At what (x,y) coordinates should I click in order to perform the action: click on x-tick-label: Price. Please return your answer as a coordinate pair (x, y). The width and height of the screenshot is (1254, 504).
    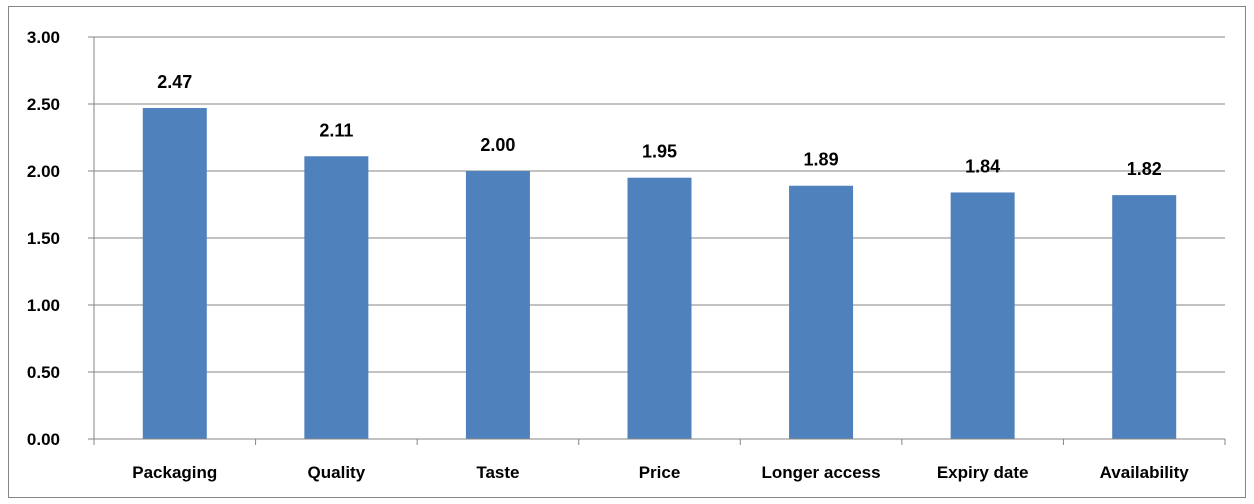
    Looking at the image, I should click on (660, 472).